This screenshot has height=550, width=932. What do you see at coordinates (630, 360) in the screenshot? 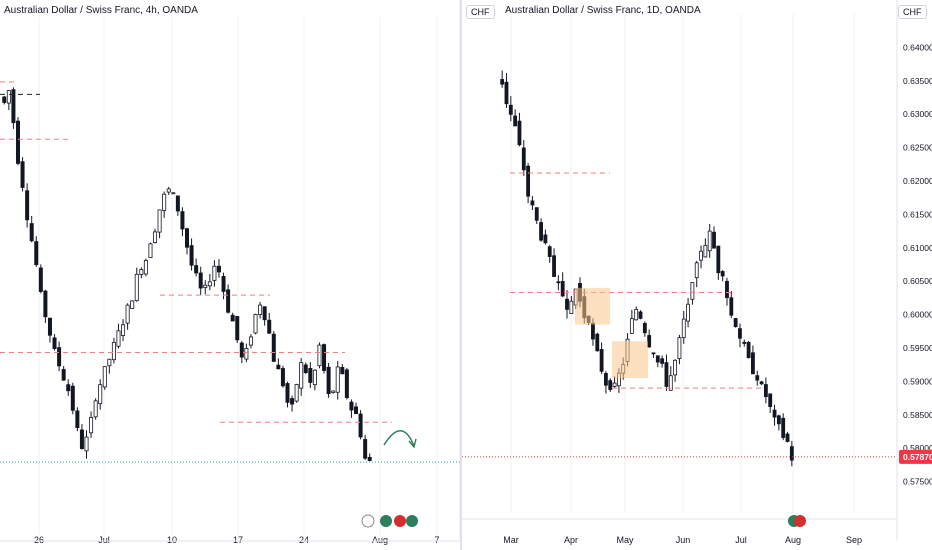
I see `demand-zone` at bounding box center [630, 360].